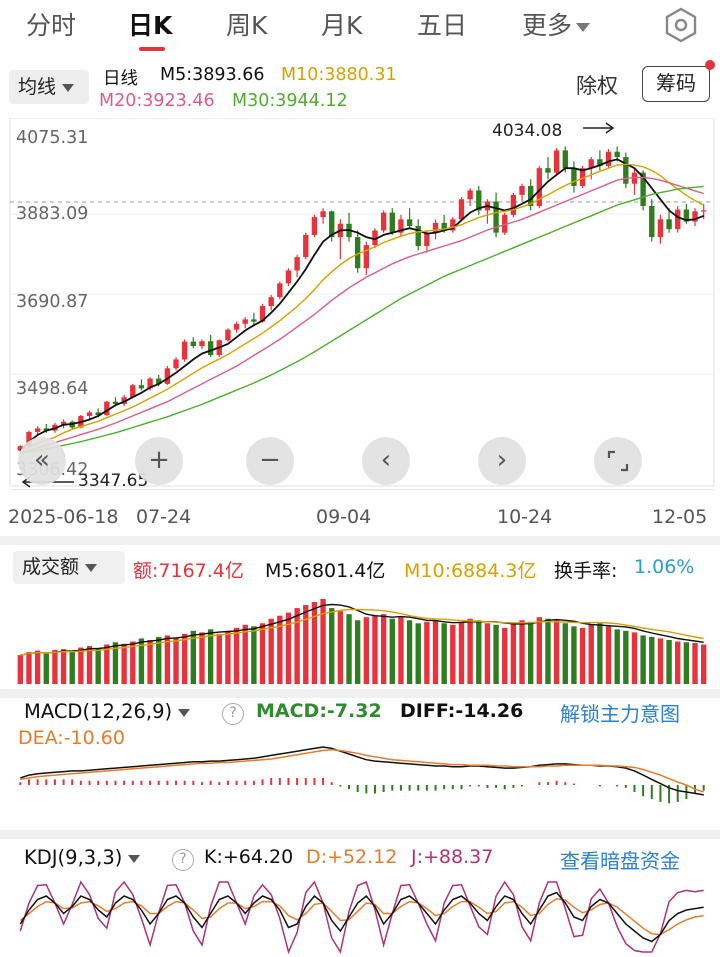 This screenshot has width=720, height=957. I want to click on kdj-d-line, so click(361, 917).